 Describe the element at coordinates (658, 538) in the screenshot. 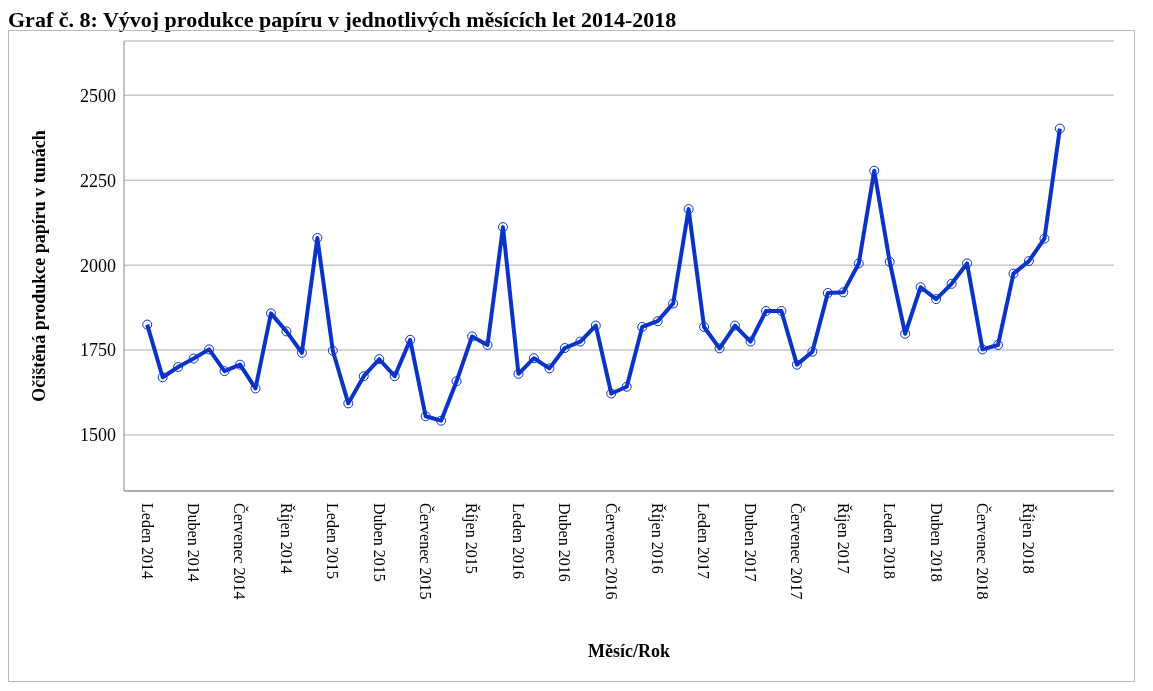

I see `x-tick-label: Říjen 2016` at that location.